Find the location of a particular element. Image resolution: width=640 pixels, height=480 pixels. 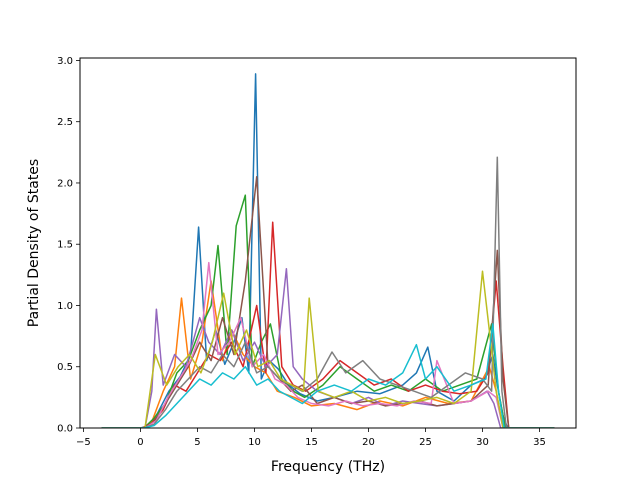

y-tick-label: 2.0 is located at coordinates (65, 183).